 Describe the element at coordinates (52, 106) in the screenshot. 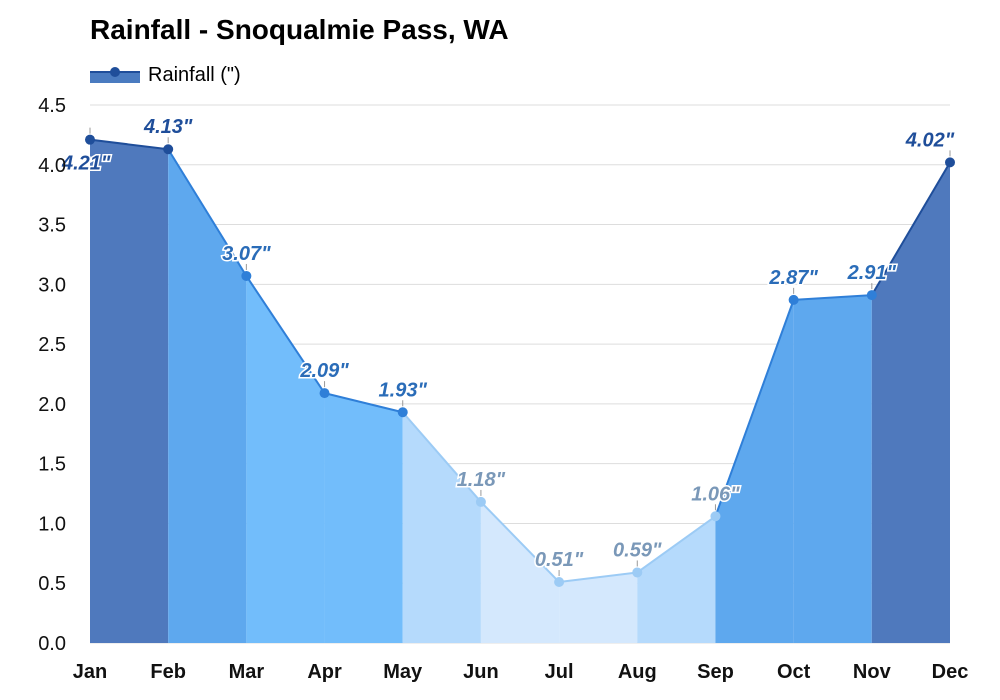

I see `y-tick-label: 4.5` at that location.